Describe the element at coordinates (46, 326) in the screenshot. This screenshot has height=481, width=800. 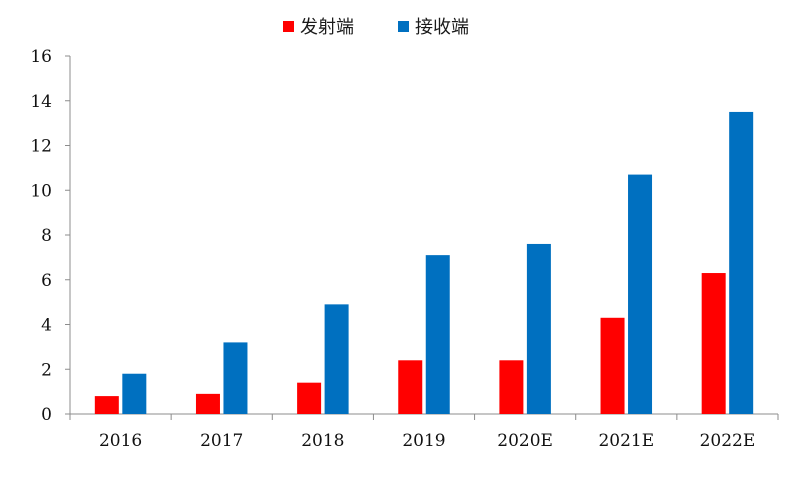
I see `y-tick-label: 4` at that location.